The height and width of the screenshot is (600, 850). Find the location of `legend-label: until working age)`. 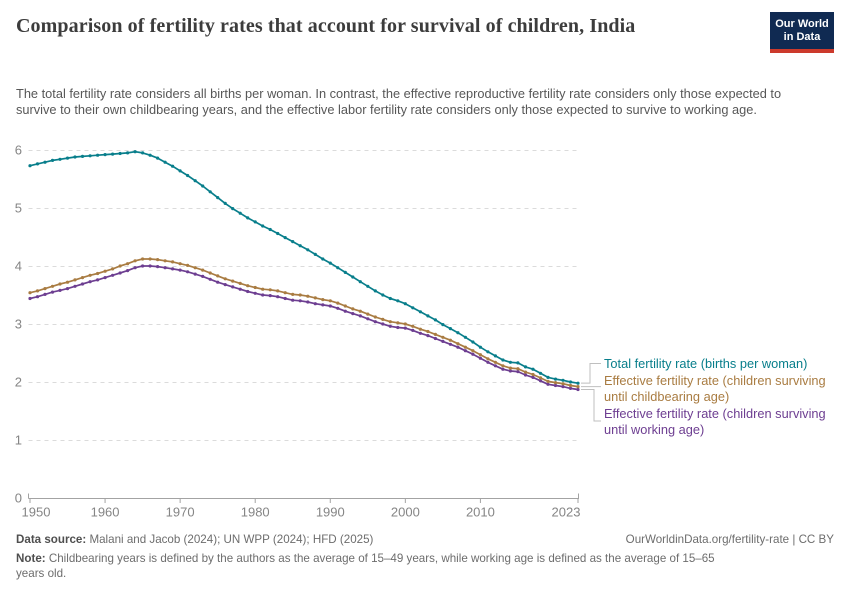

legend-label: until working age) is located at coordinates (654, 429).